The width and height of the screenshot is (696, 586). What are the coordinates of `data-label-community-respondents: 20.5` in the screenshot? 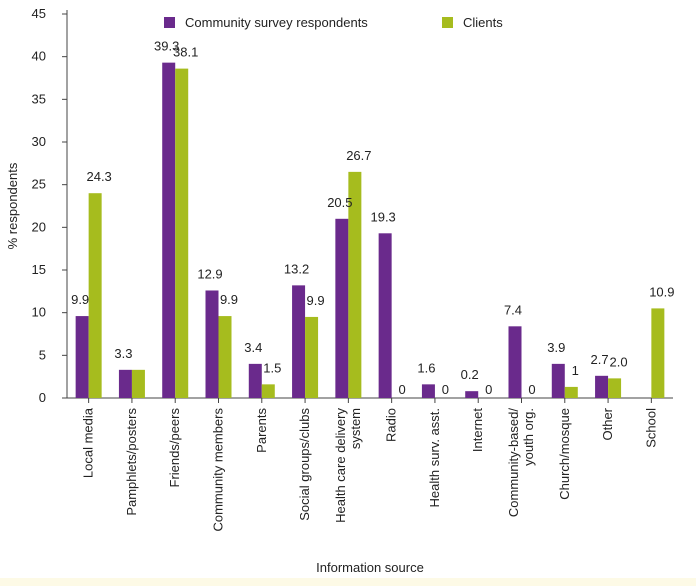 It's located at (339, 202).